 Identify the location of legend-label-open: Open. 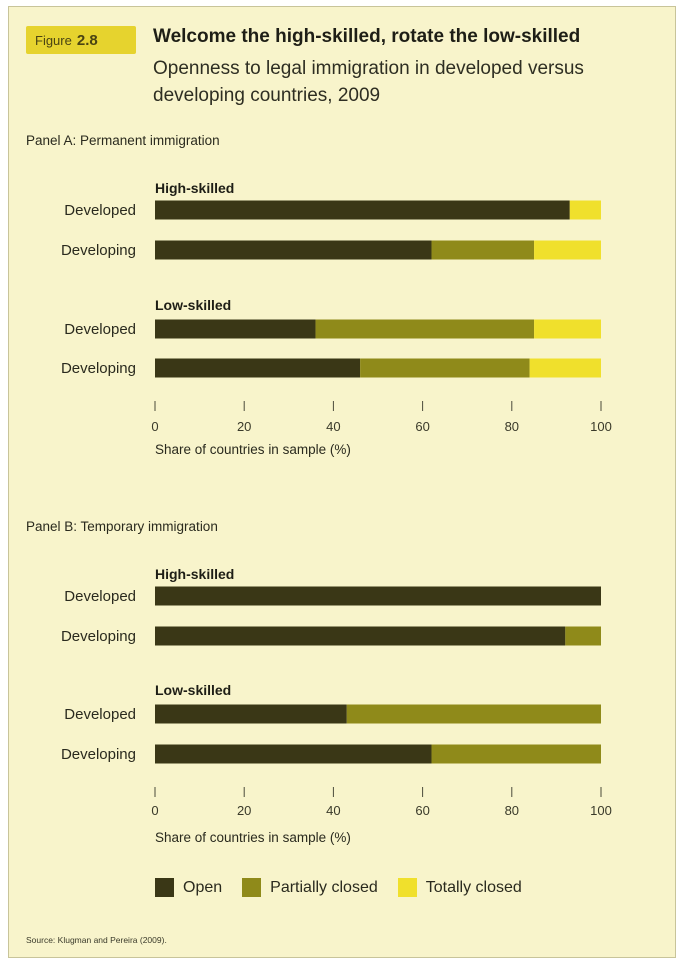
(203, 887).